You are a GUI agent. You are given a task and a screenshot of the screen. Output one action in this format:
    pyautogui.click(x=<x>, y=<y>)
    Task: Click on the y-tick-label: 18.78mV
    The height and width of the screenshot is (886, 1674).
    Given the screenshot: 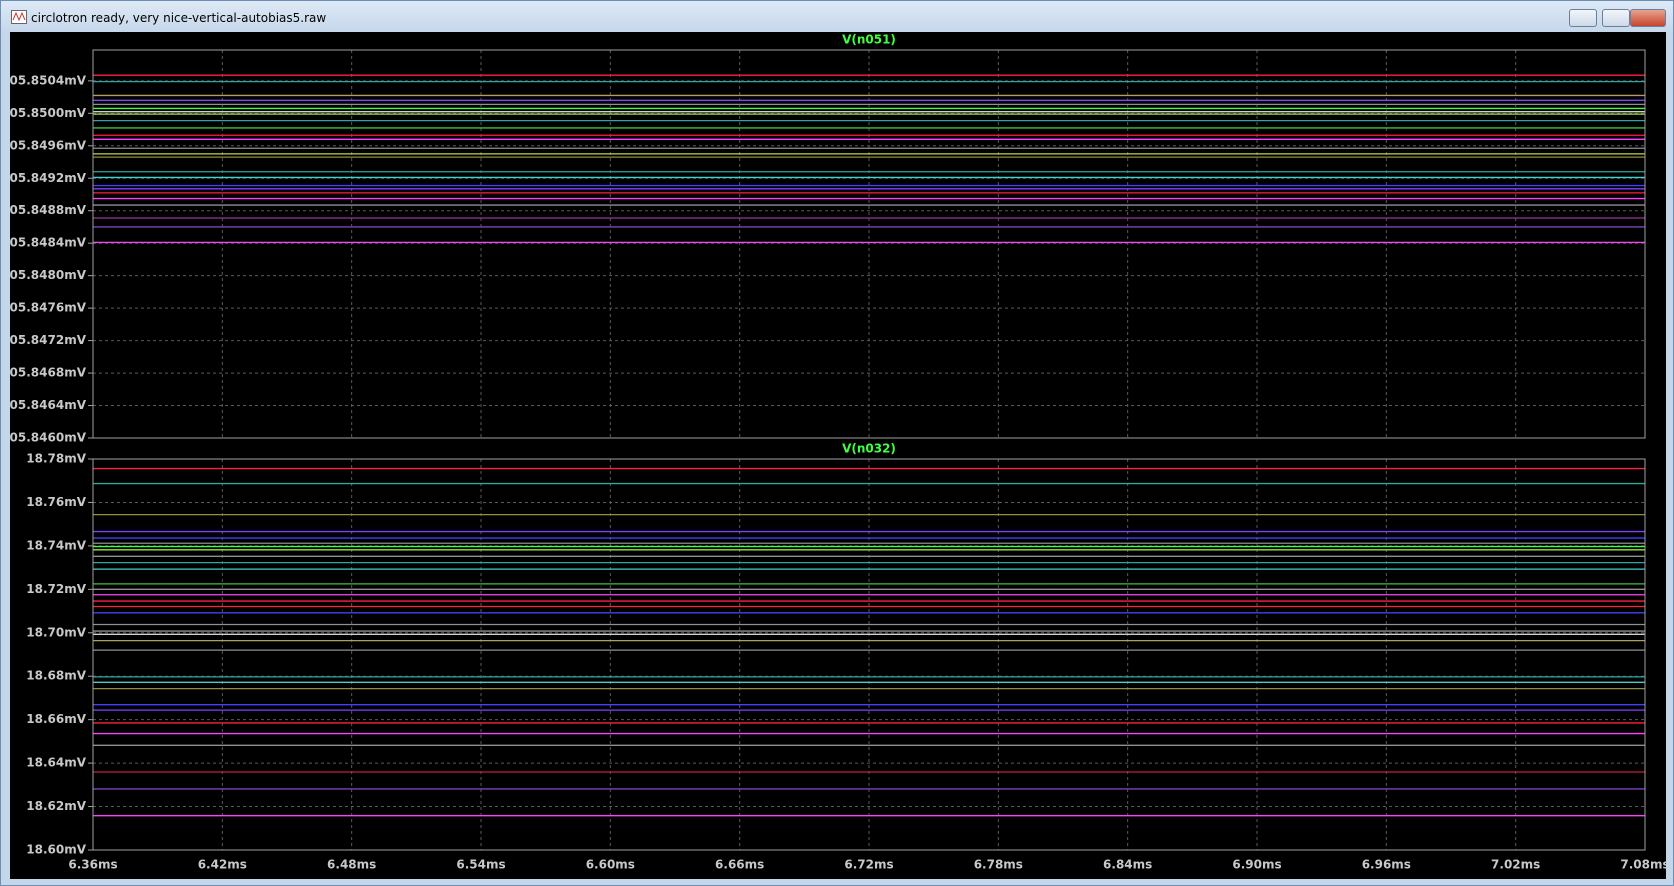 What is the action you would take?
    pyautogui.click(x=56, y=459)
    